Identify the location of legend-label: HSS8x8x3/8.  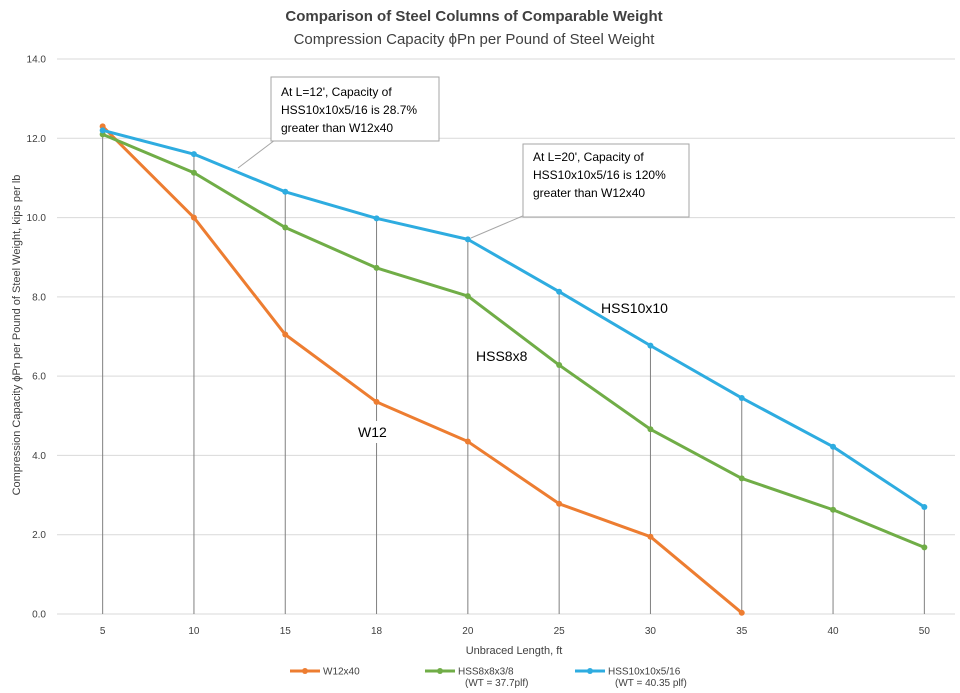
(486, 672).